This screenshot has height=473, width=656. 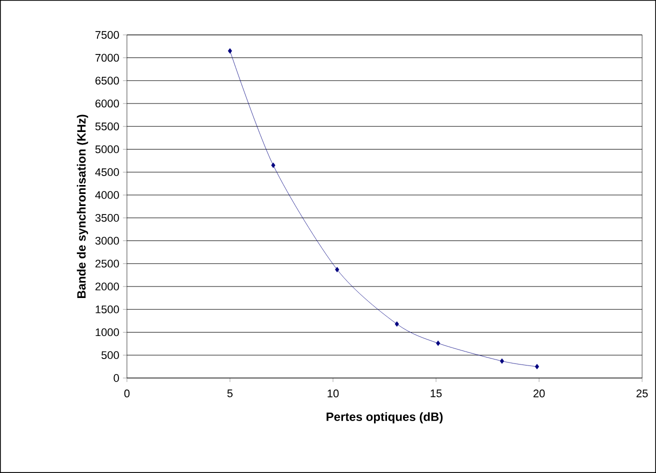 What do you see at coordinates (127, 394) in the screenshot?
I see `x-tick-label: 0` at bounding box center [127, 394].